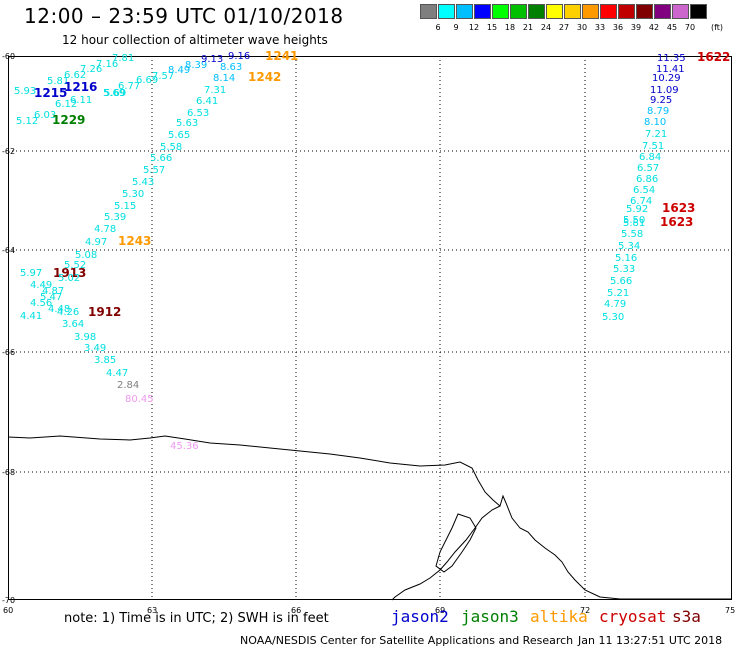  What do you see at coordinates (8, 56) in the screenshot?
I see `latitude-label: -60` at bounding box center [8, 56].